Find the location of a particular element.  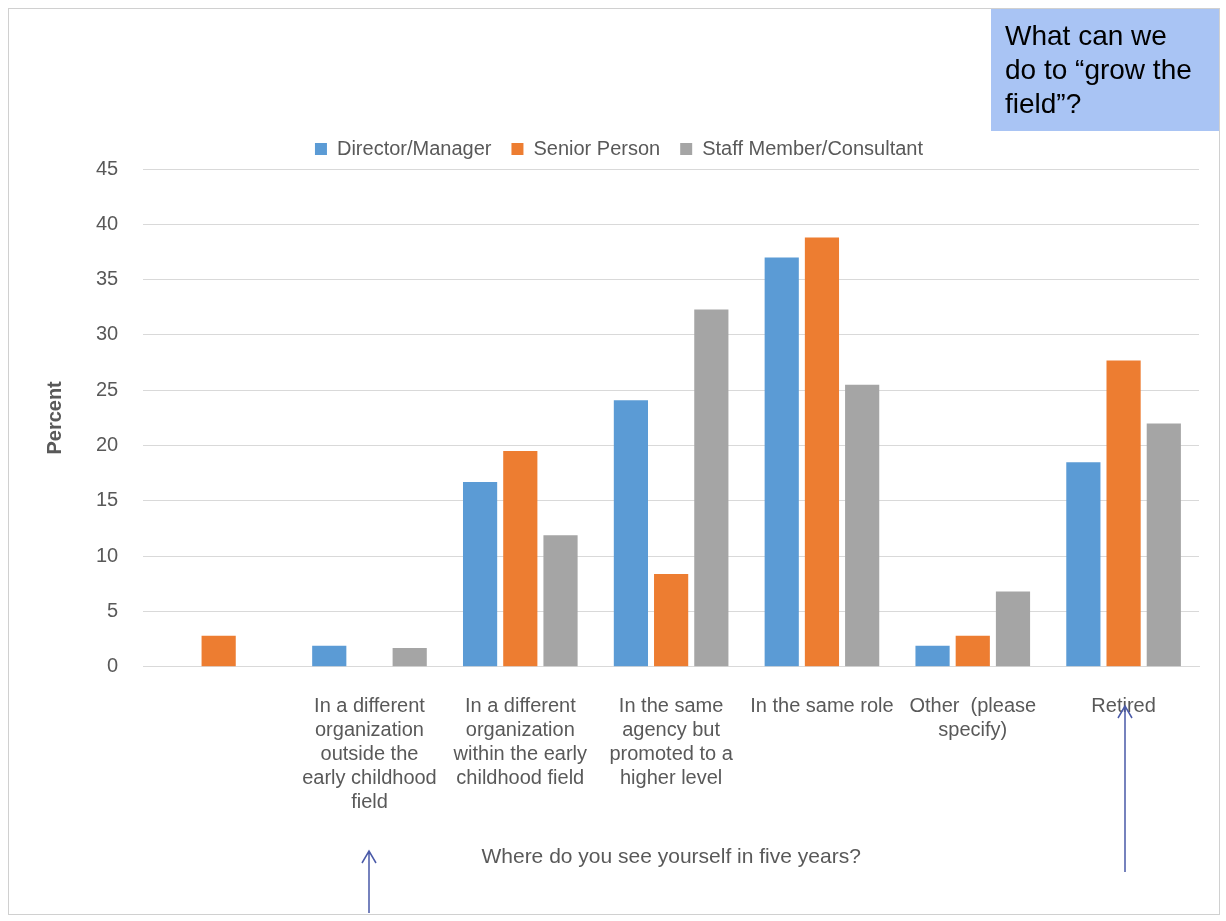

x-tick-label: In the same agency but promoted to a higher level is located at coordinates (671, 741).